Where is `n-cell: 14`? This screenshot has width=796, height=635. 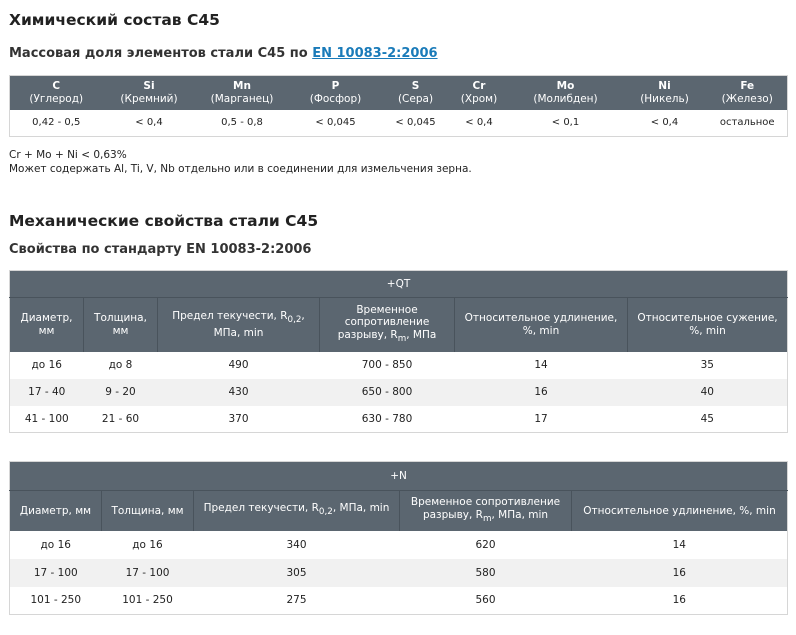 n-cell: 14 is located at coordinates (679, 544).